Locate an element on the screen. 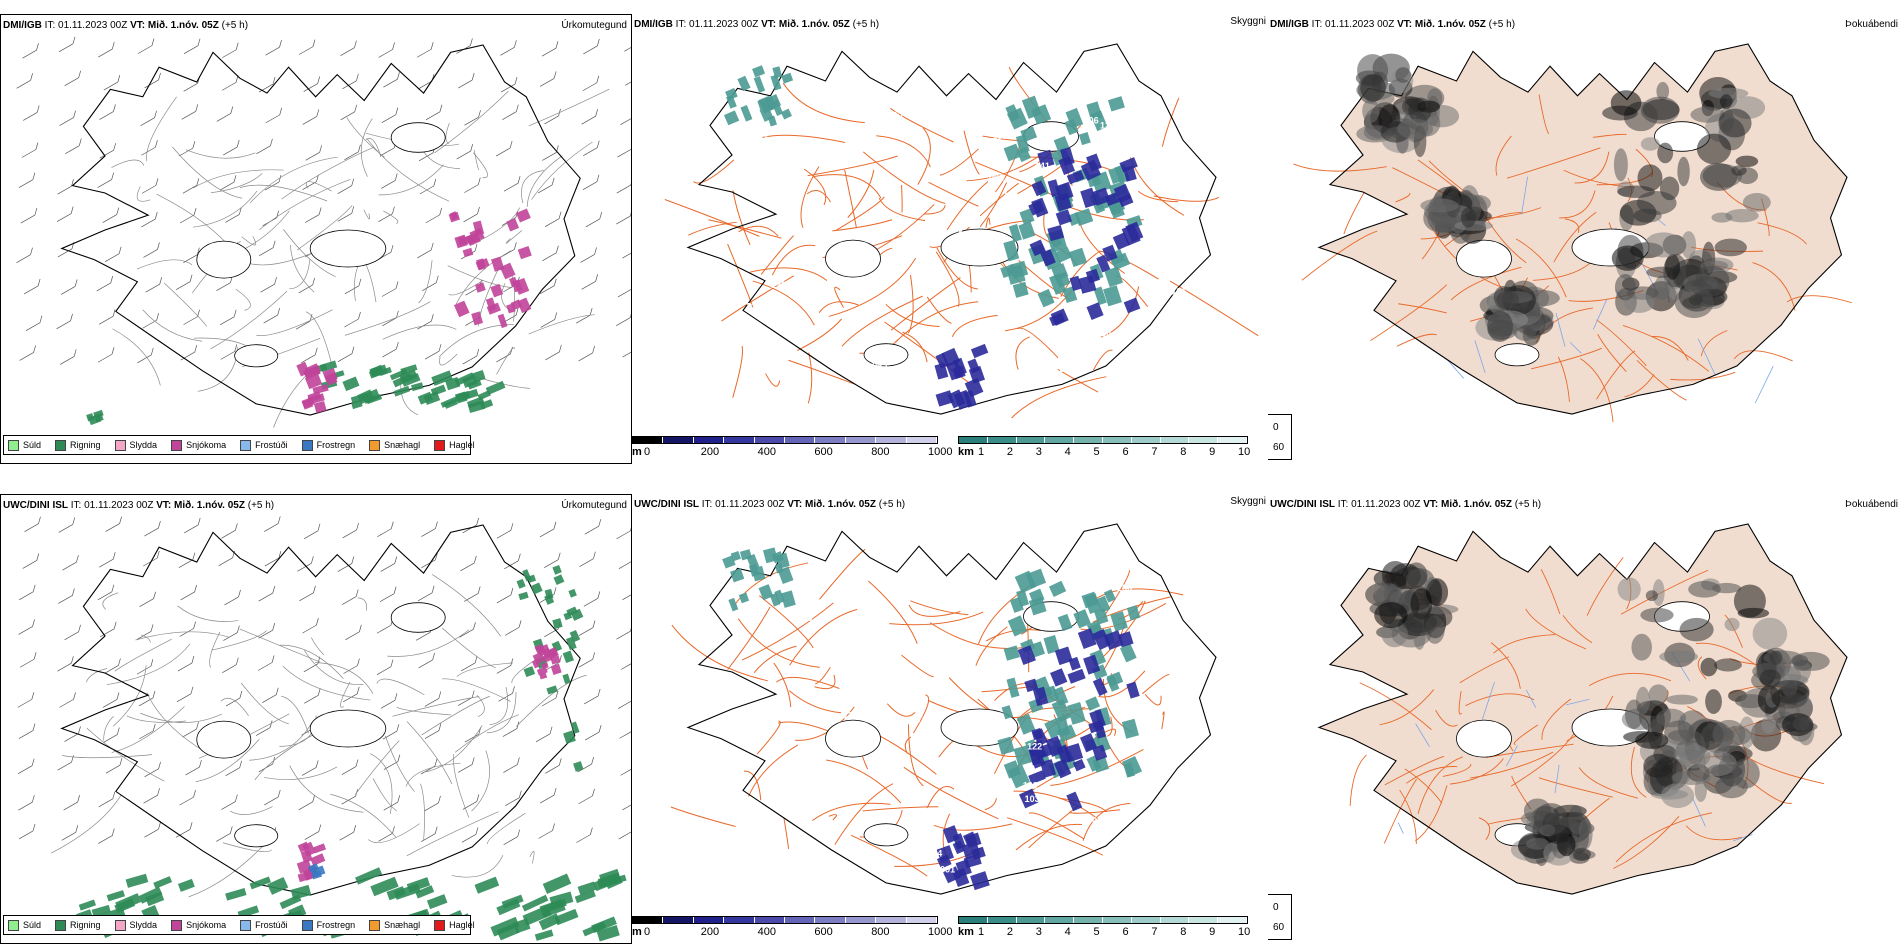 The image size is (1900, 950). ceiling-value: 333 is located at coordinates (753, 306).